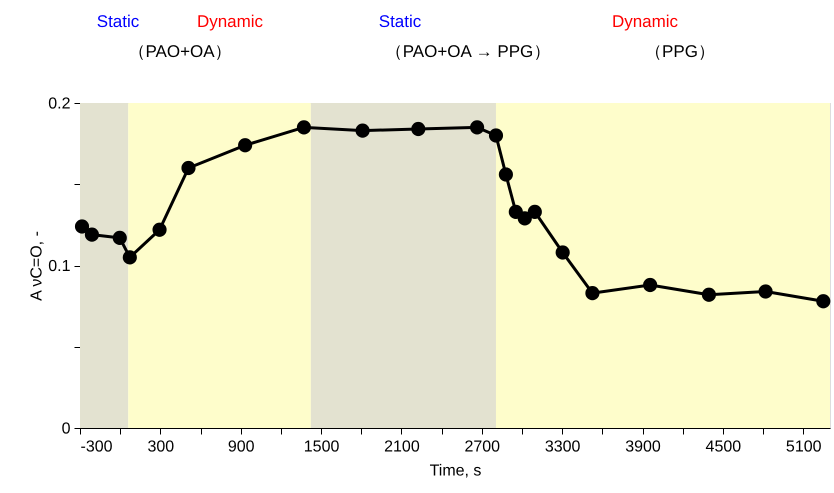 This screenshot has width=834, height=493. Describe the element at coordinates (804, 447) in the screenshot. I see `x-tick-label: 5100` at that location.